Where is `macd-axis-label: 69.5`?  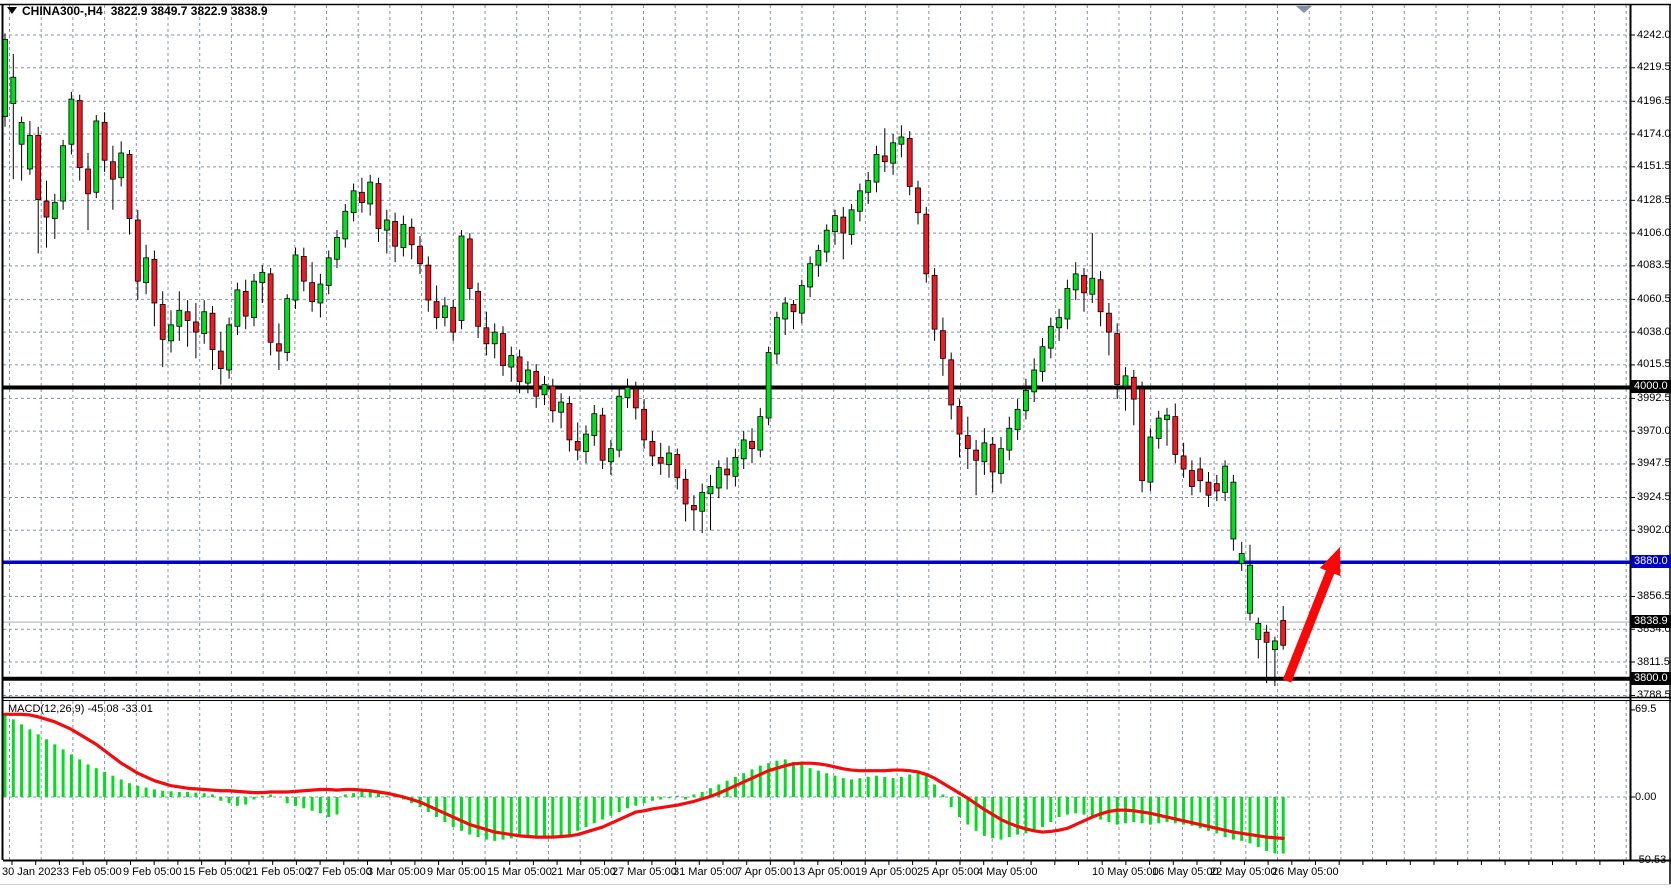
macd-axis-label: 69.5 is located at coordinates (1646, 709).